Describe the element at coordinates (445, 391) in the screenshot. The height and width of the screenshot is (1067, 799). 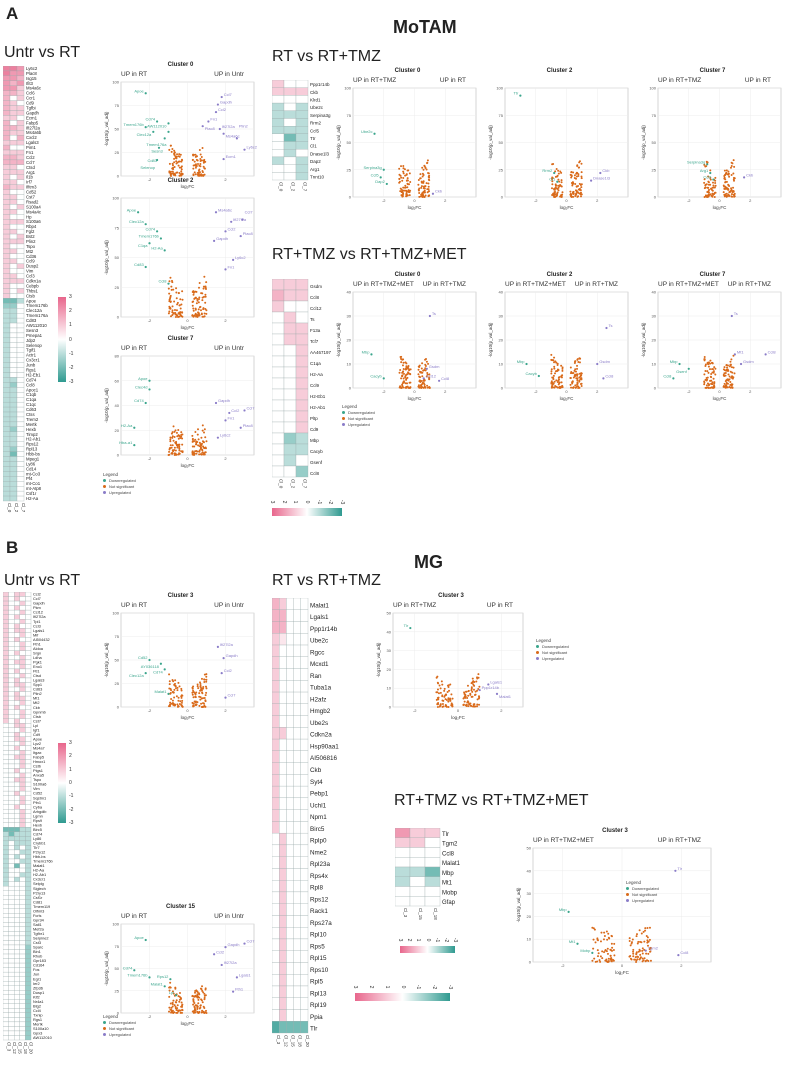
I see `x-tick-label: 2` at that location.